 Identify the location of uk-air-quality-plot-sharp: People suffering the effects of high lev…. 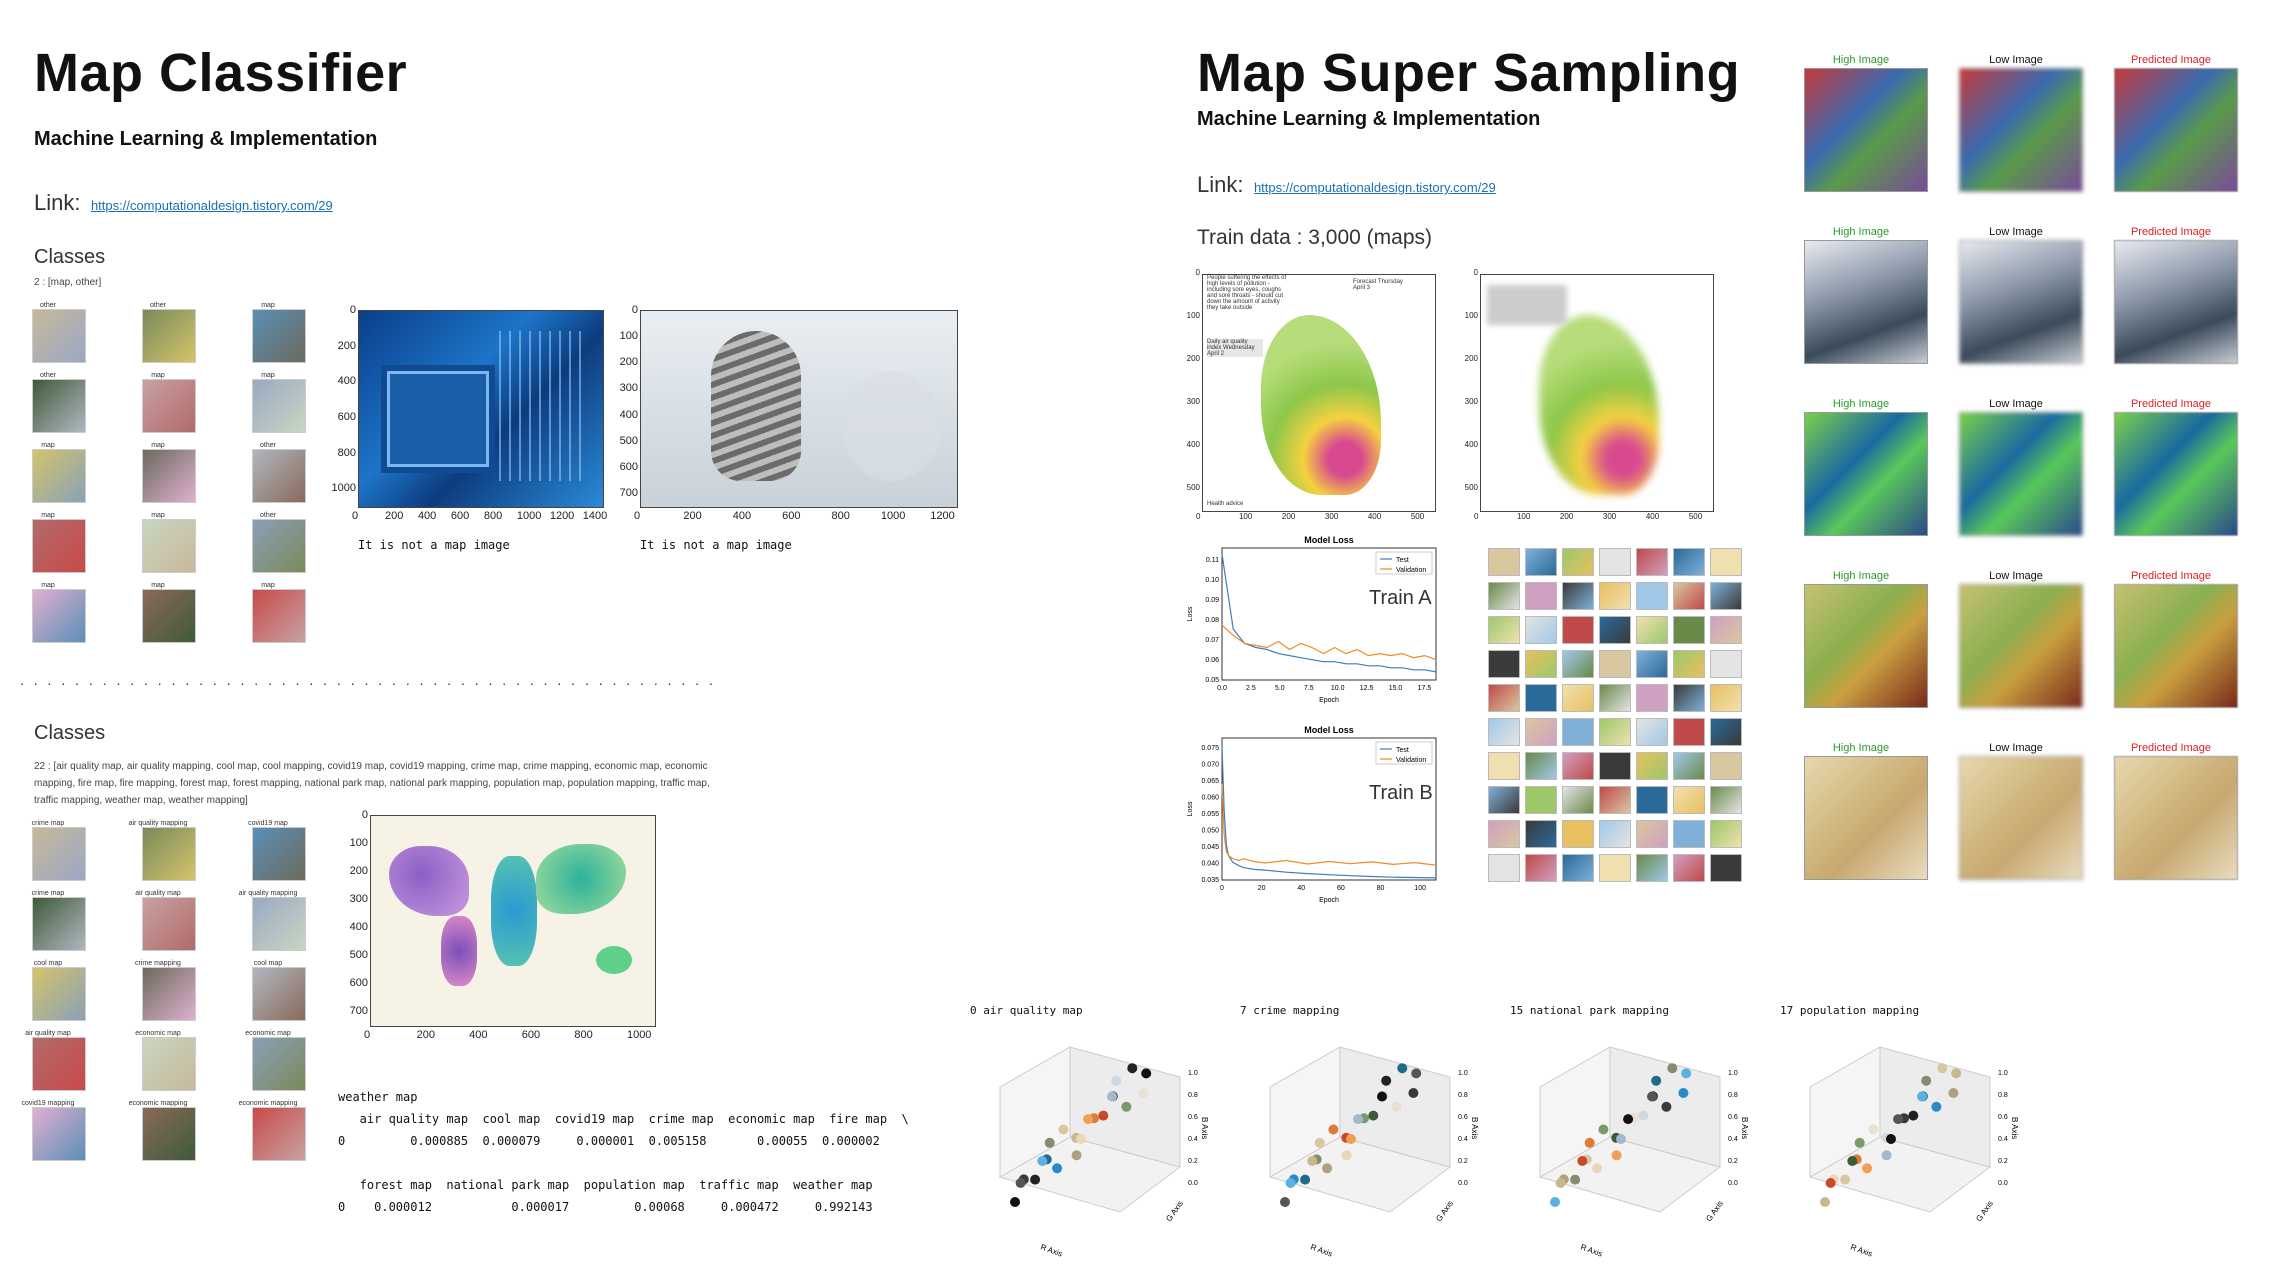
(1310, 401).